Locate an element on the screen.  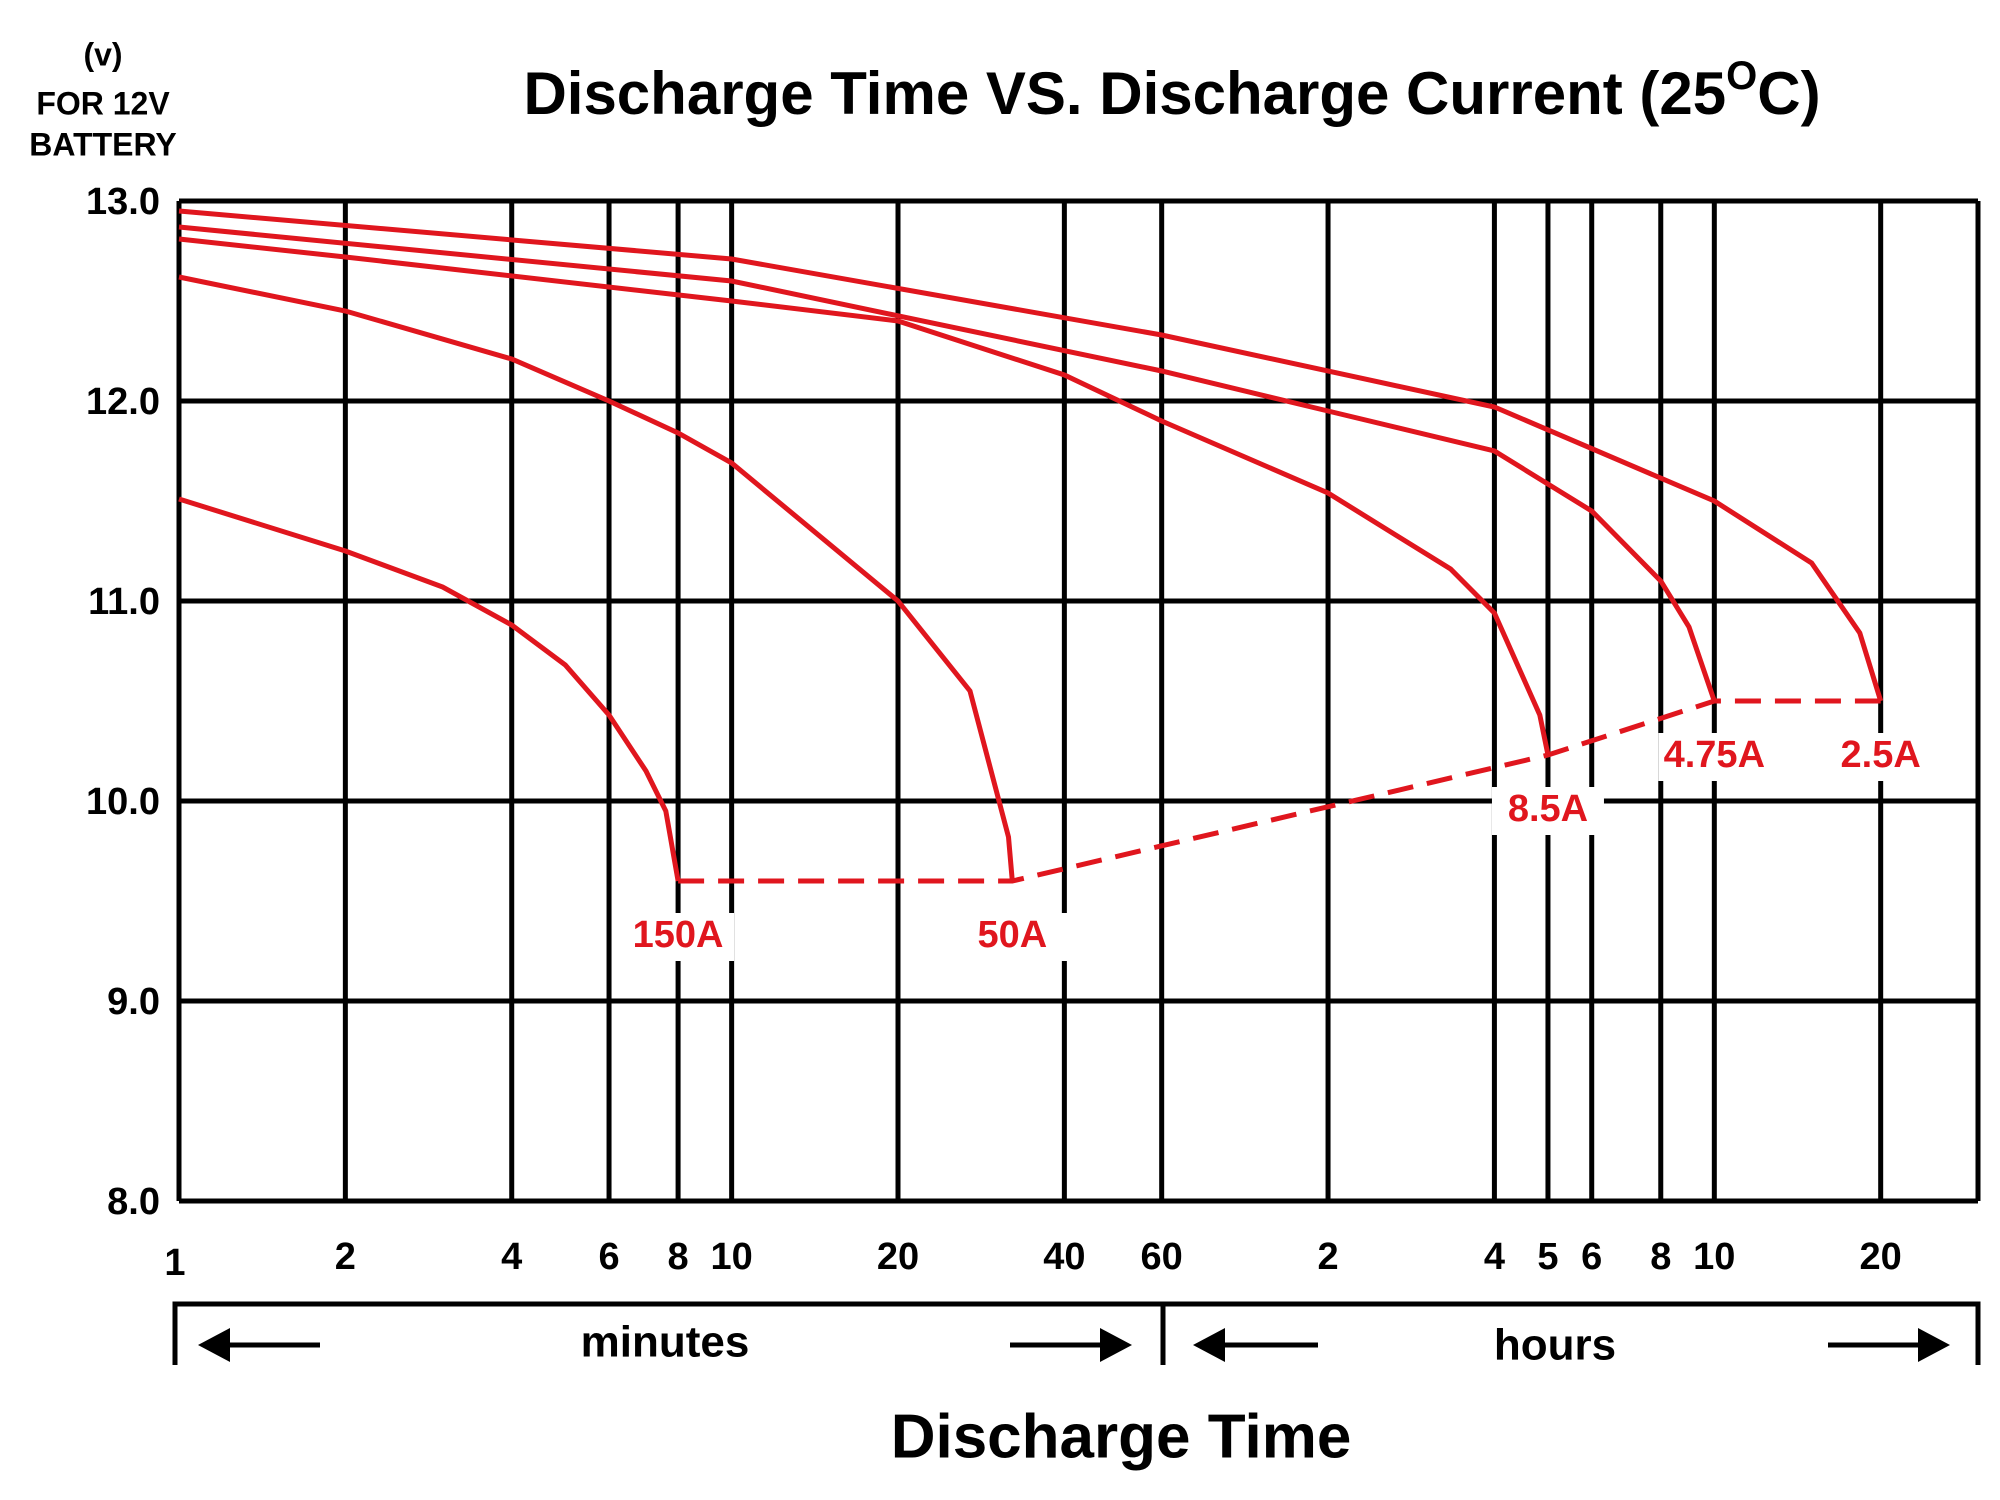
x-tick-label: 40 is located at coordinates (1064, 1257).